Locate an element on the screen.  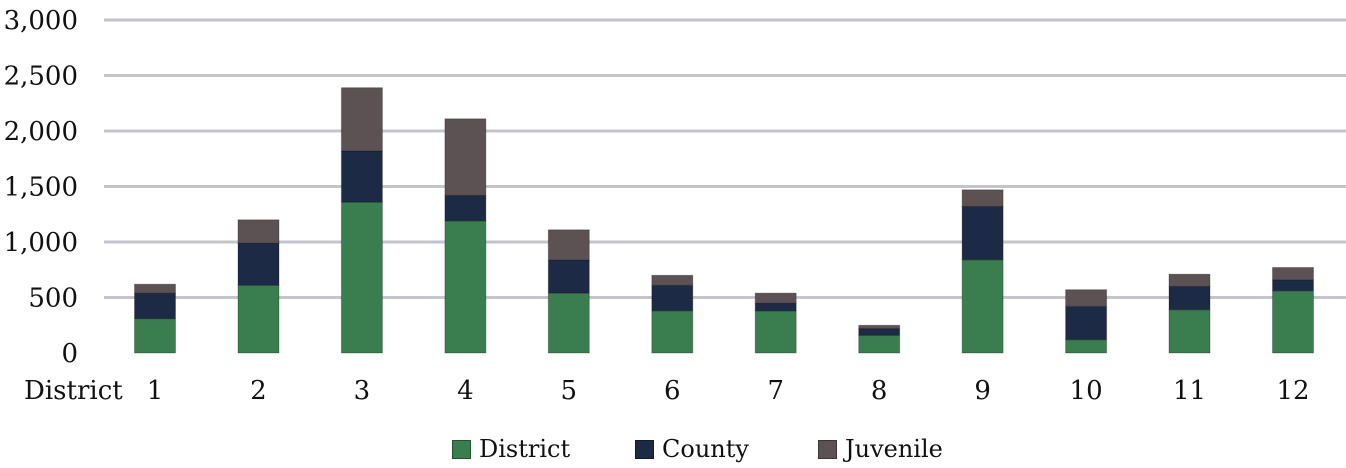
x-tick-label: 1 is located at coordinates (155, 391).